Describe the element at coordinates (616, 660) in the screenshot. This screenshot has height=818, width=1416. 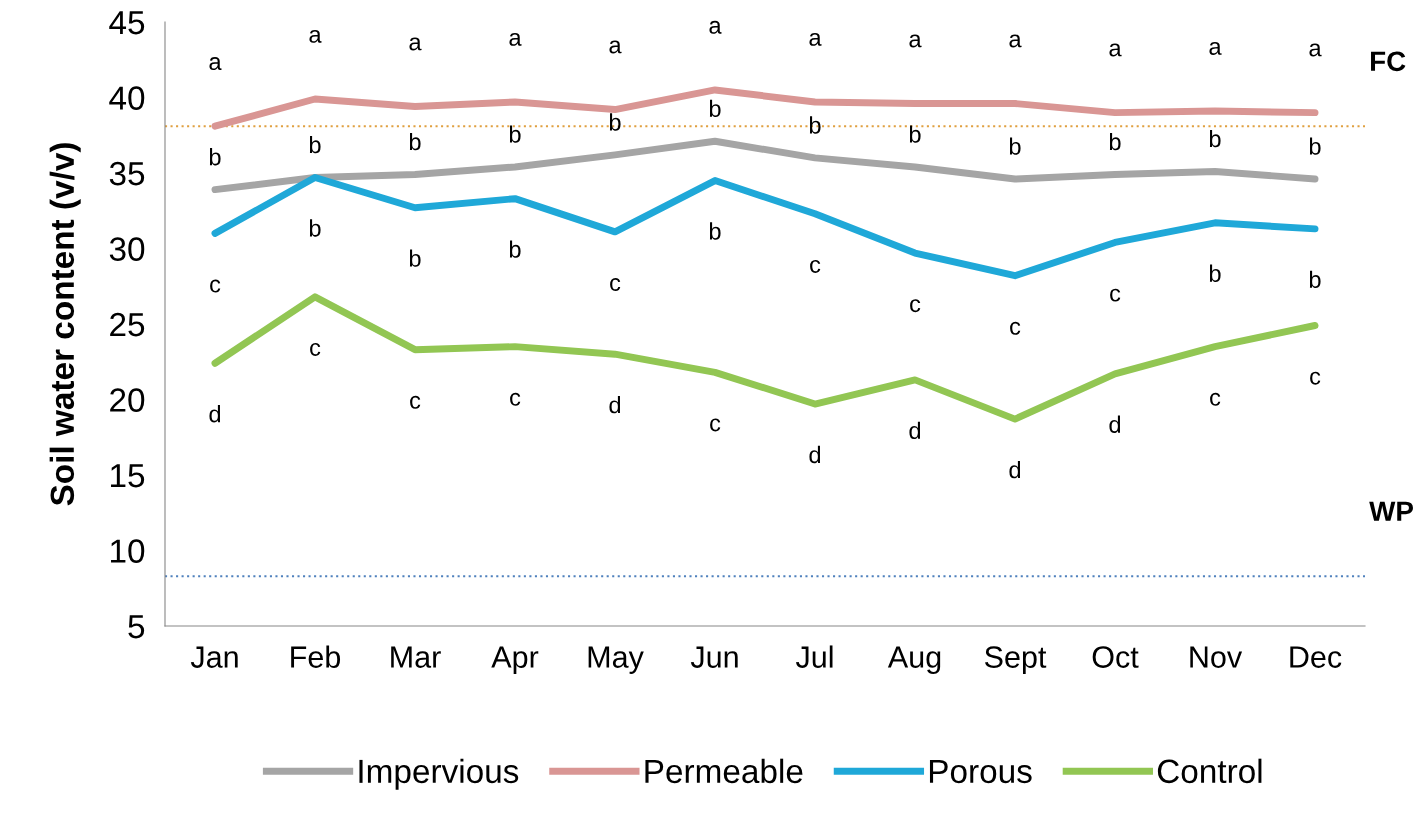
I see `x-tick-label: May` at that location.